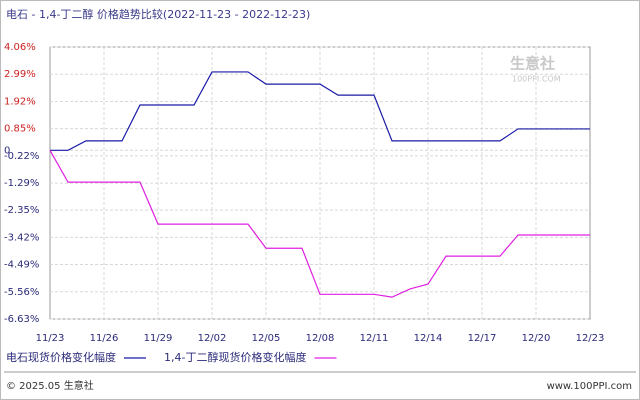  Describe the element at coordinates (158, 338) in the screenshot. I see `x-tick-label: 11/29` at that location.